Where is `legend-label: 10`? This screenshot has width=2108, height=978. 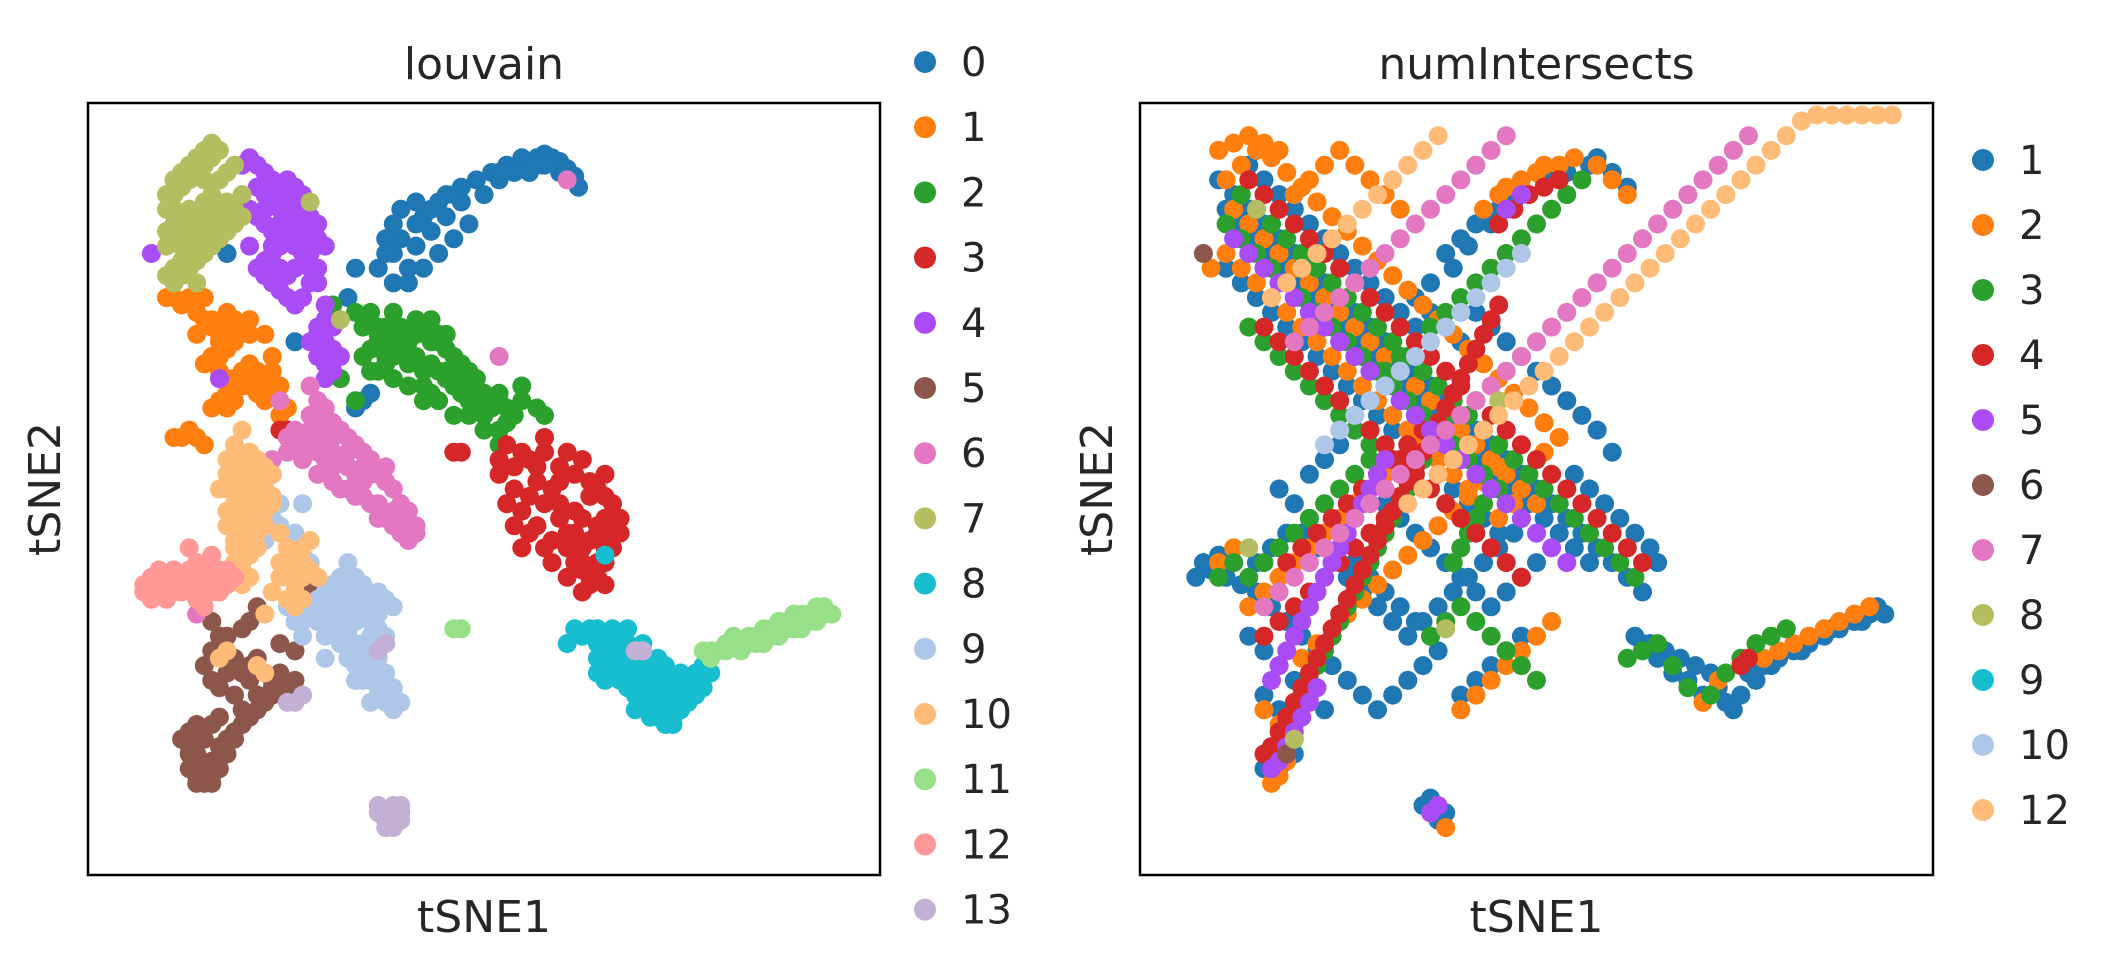
legend-label: 10 is located at coordinates (2044, 746).